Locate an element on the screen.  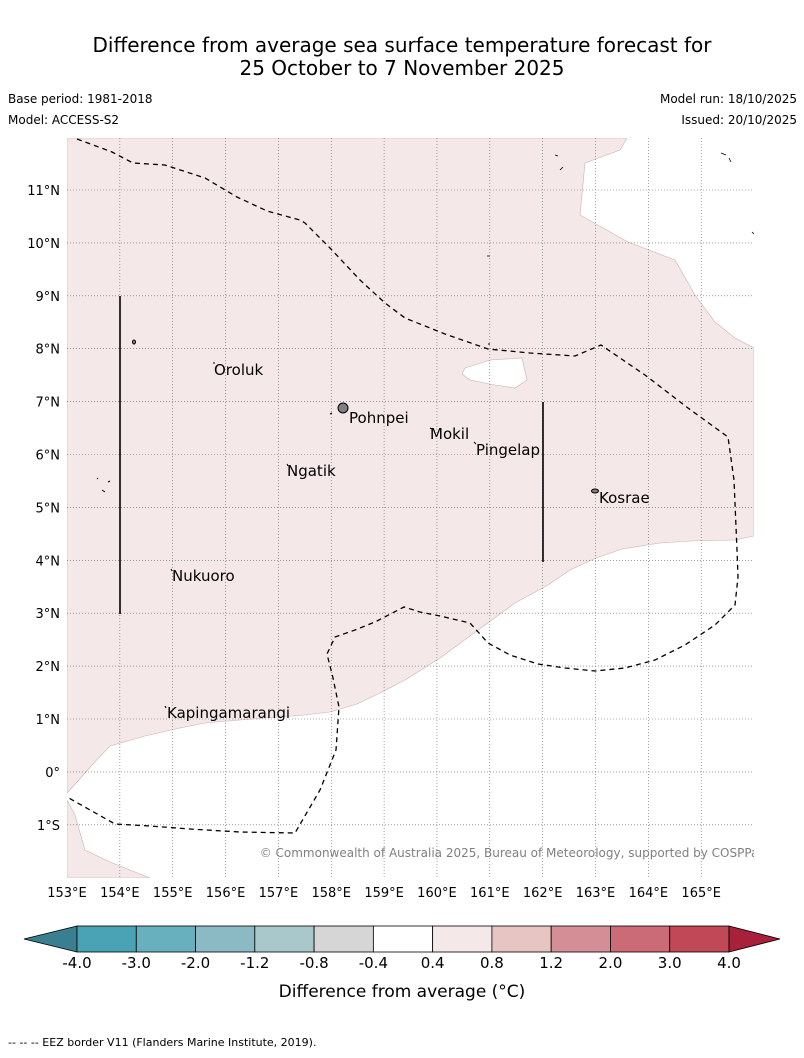
latitude-label: 9°N is located at coordinates (48, 297).